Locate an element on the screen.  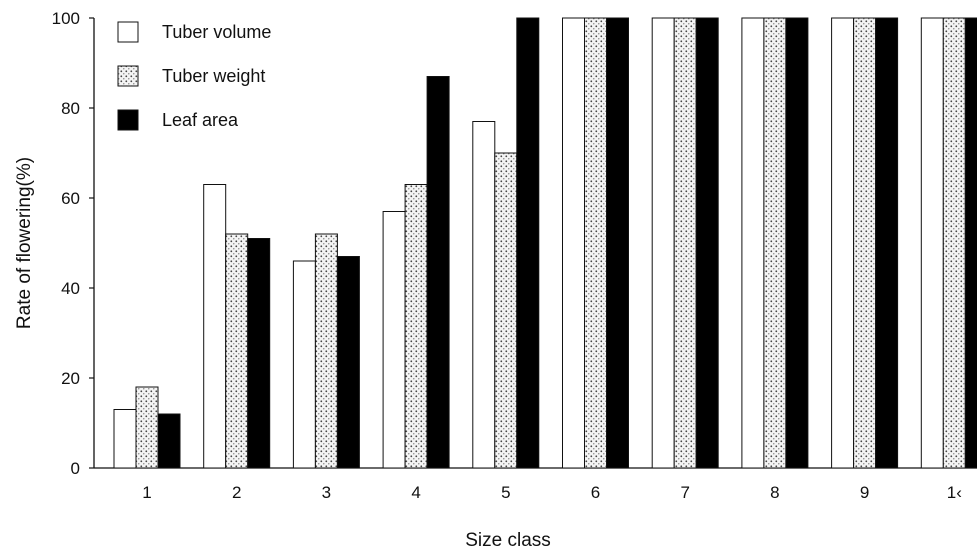
y-tick-label: 0 is located at coordinates (75, 468).